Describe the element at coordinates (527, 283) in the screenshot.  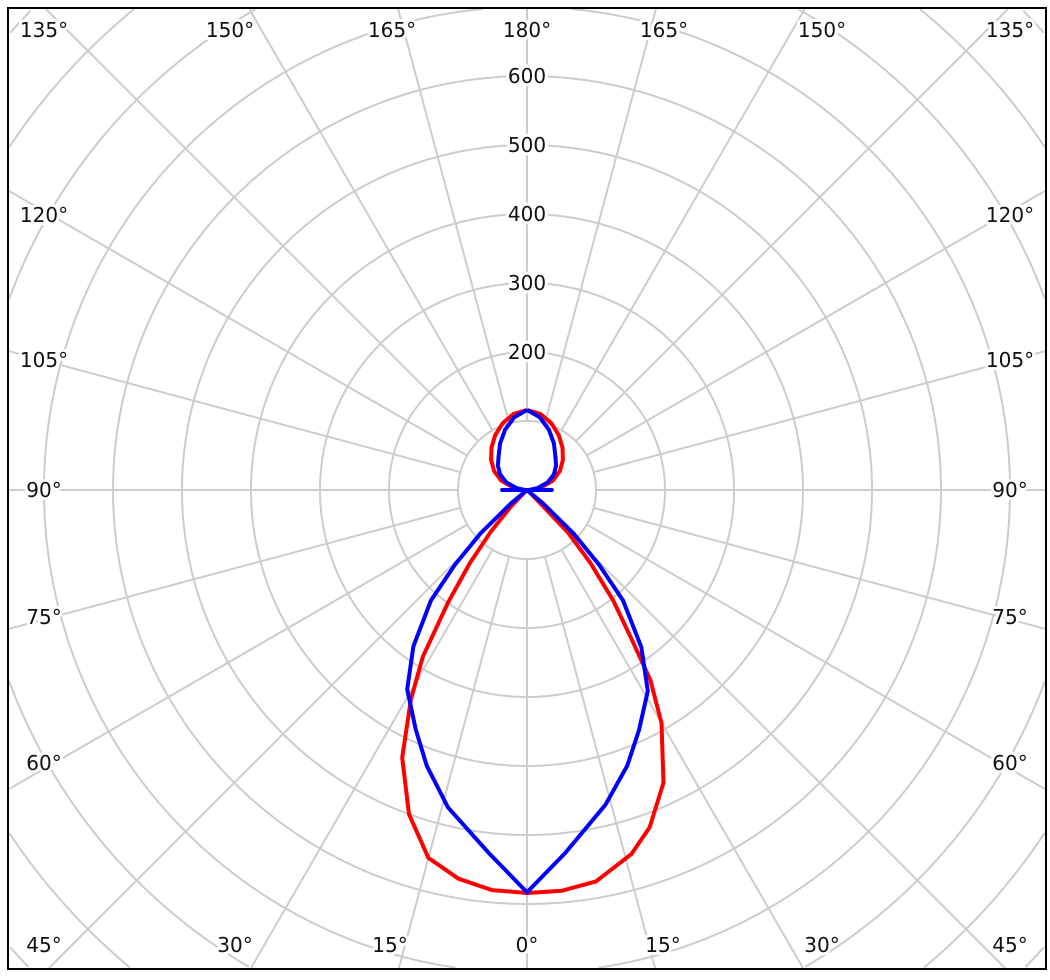
I see `radial-tick-label: 300` at that location.